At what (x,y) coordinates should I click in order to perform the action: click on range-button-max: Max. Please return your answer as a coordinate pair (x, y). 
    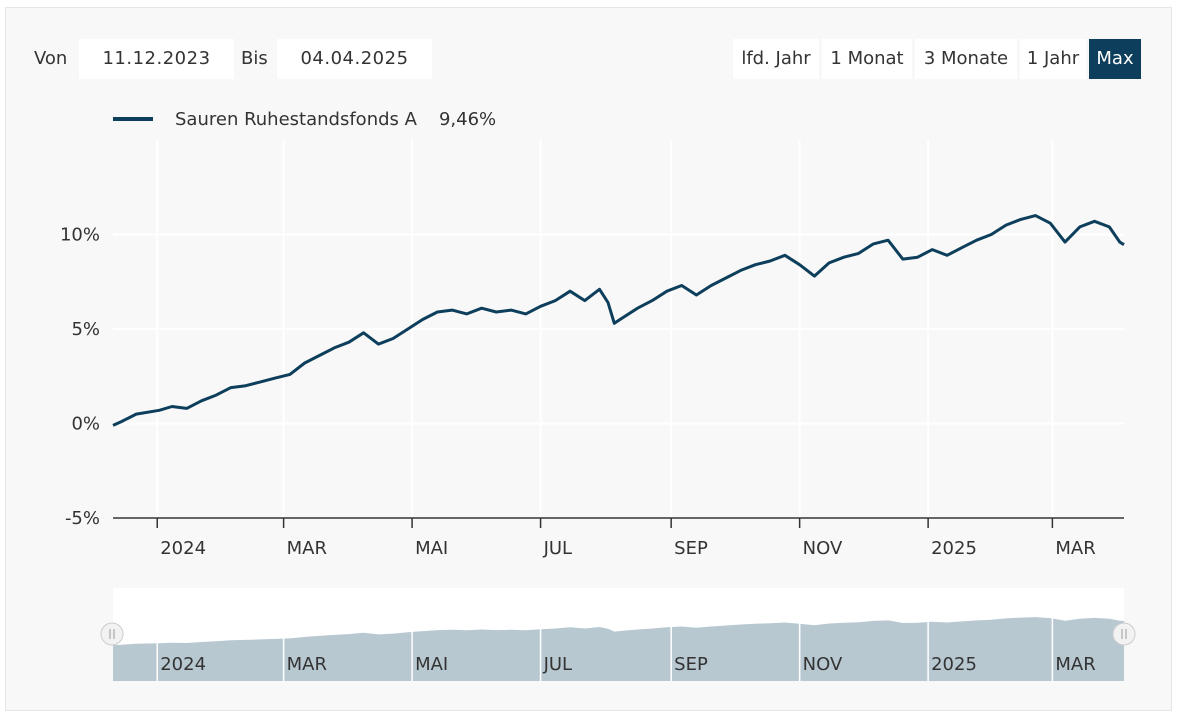
    Looking at the image, I should click on (1115, 59).